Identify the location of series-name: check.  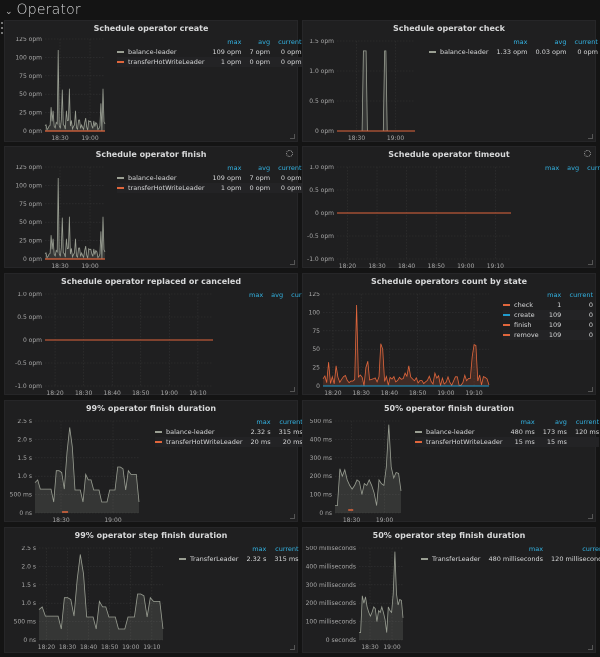
(524, 305).